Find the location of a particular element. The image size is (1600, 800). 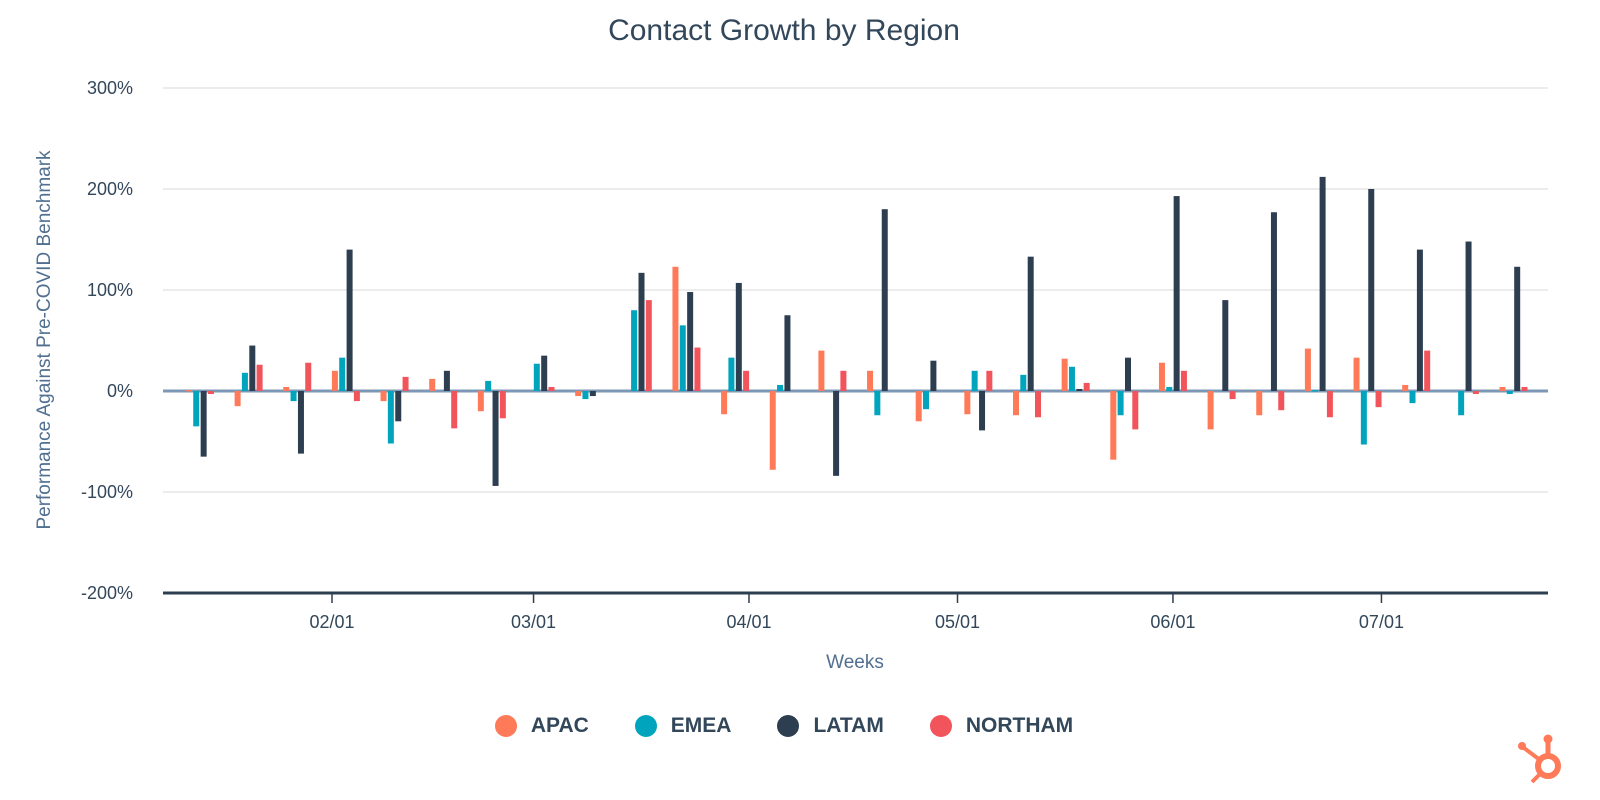

x-axis-label: Weeks is located at coordinates (855, 662).